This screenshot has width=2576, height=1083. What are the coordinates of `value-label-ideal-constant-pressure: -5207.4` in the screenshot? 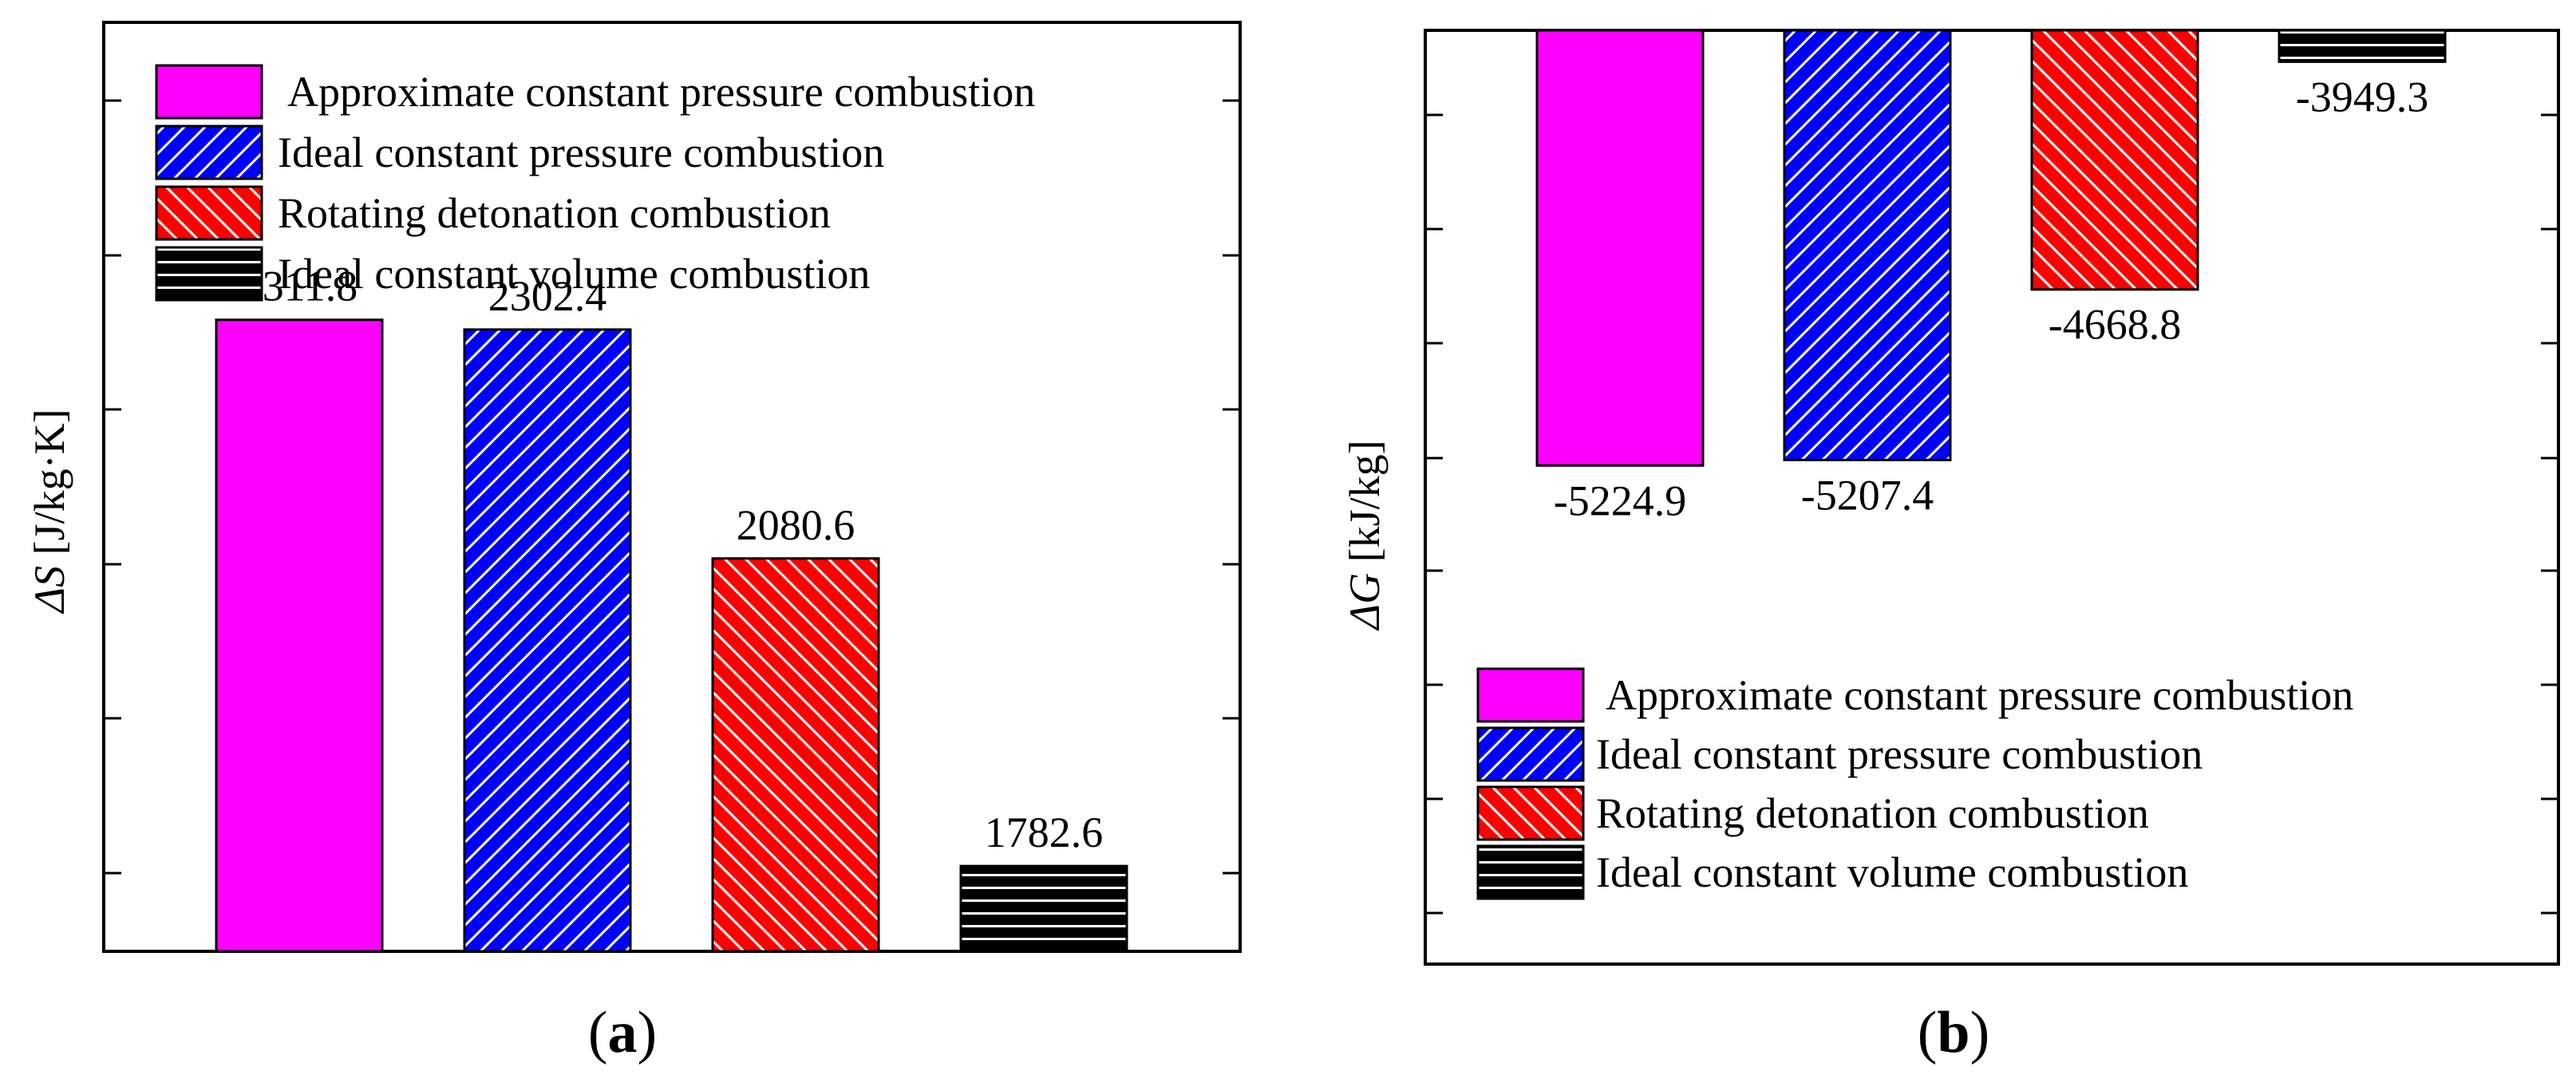 It's located at (1867, 495).